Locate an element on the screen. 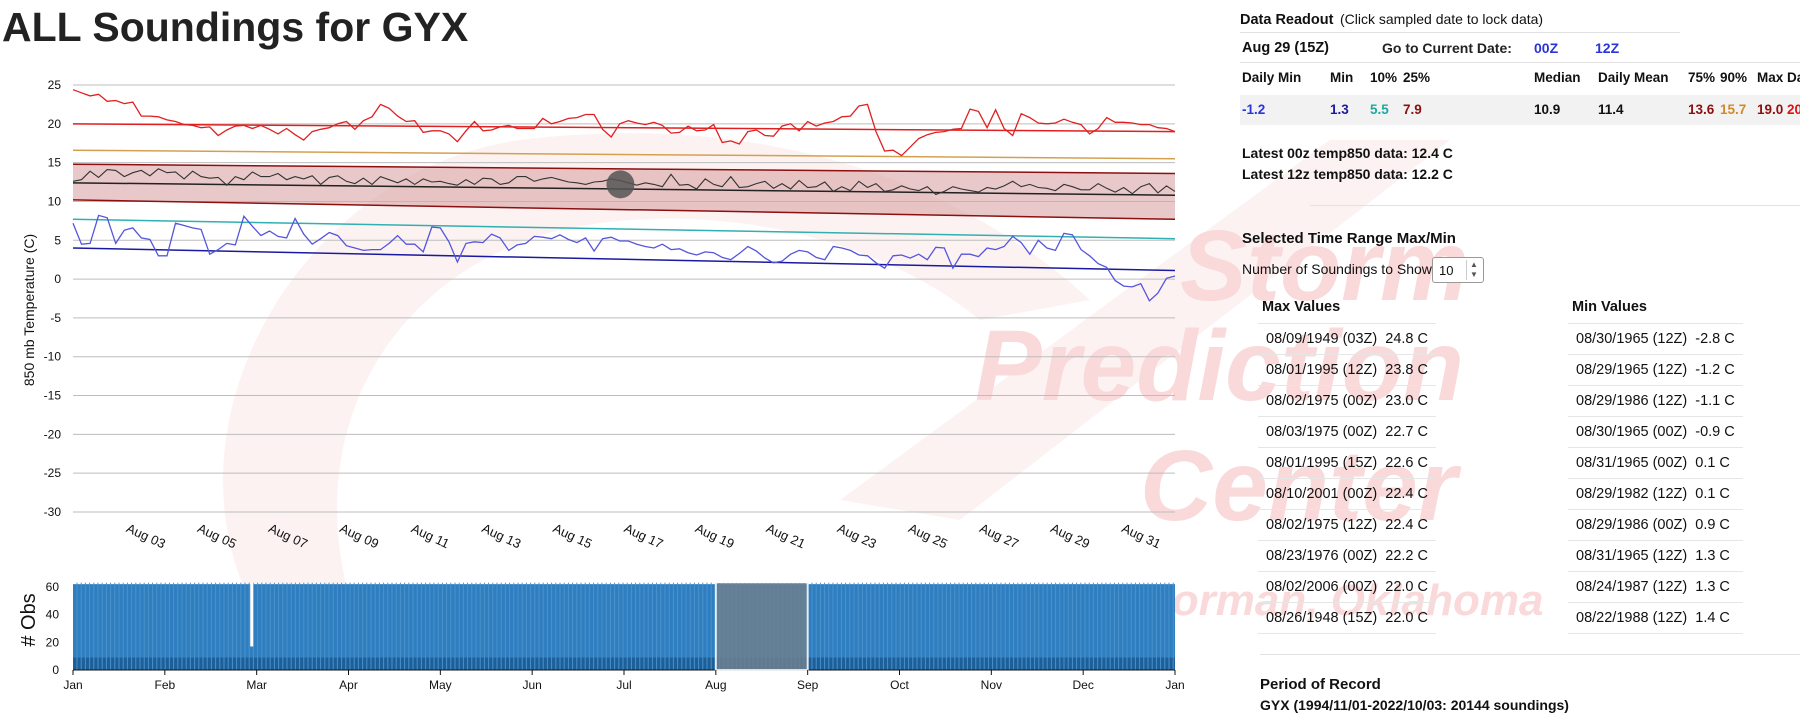 This screenshot has width=1800, height=713. max-value-row: 08/01/1995 (12Z) 23.8 C is located at coordinates (1347, 370).